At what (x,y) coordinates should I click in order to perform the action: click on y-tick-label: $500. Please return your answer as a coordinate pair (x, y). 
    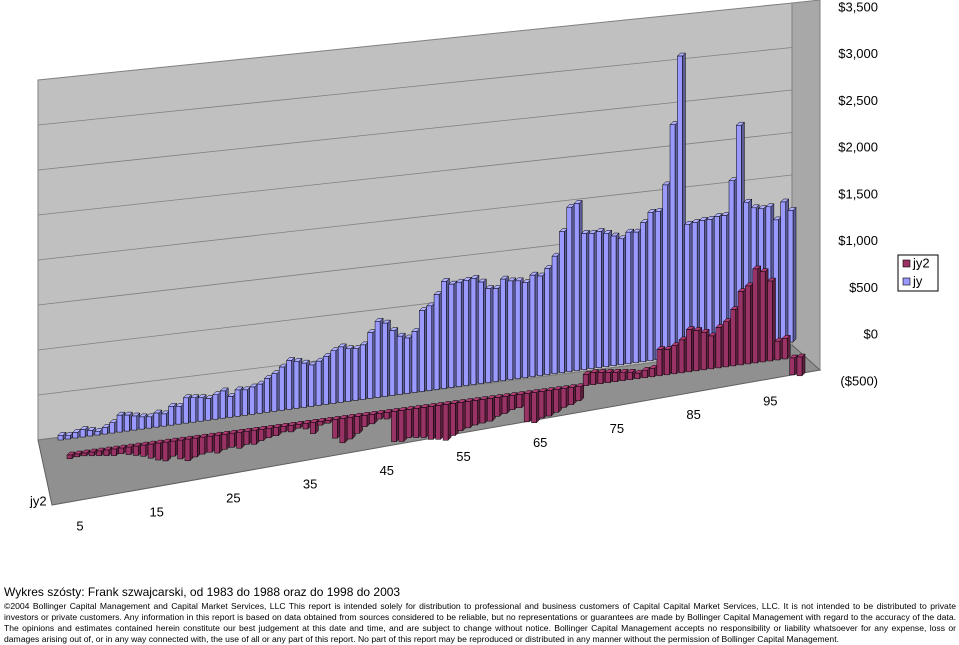
    Looking at the image, I should click on (863, 287).